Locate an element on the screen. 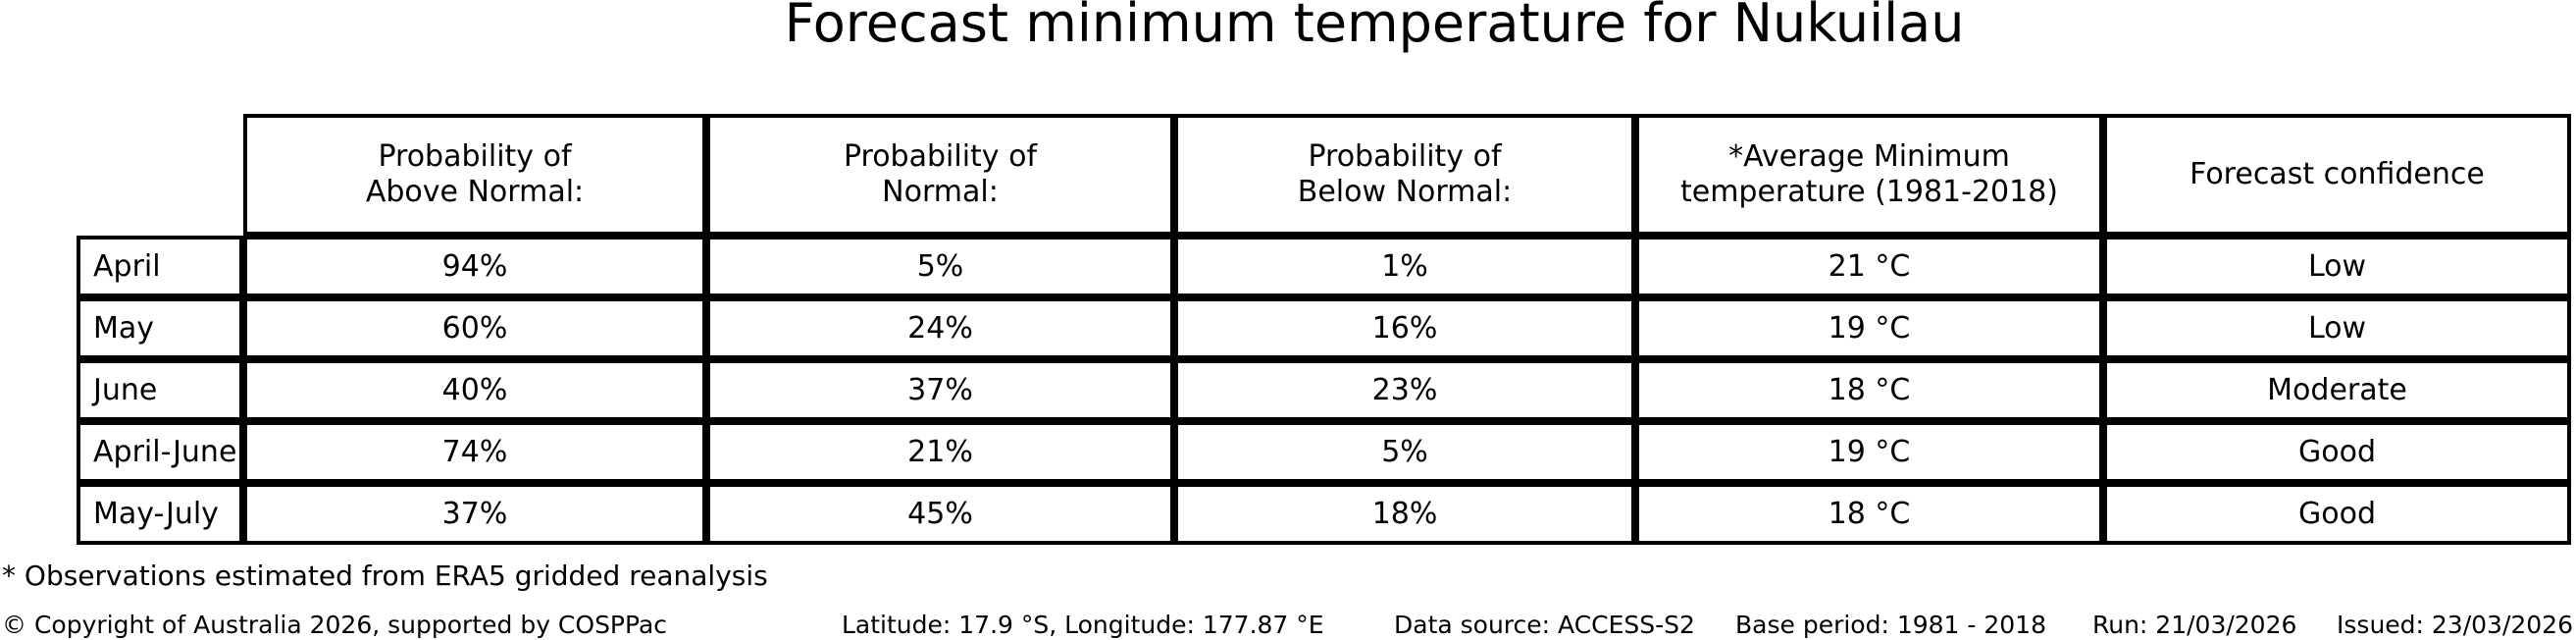  cell-may-july-normal: 45% is located at coordinates (940, 514).